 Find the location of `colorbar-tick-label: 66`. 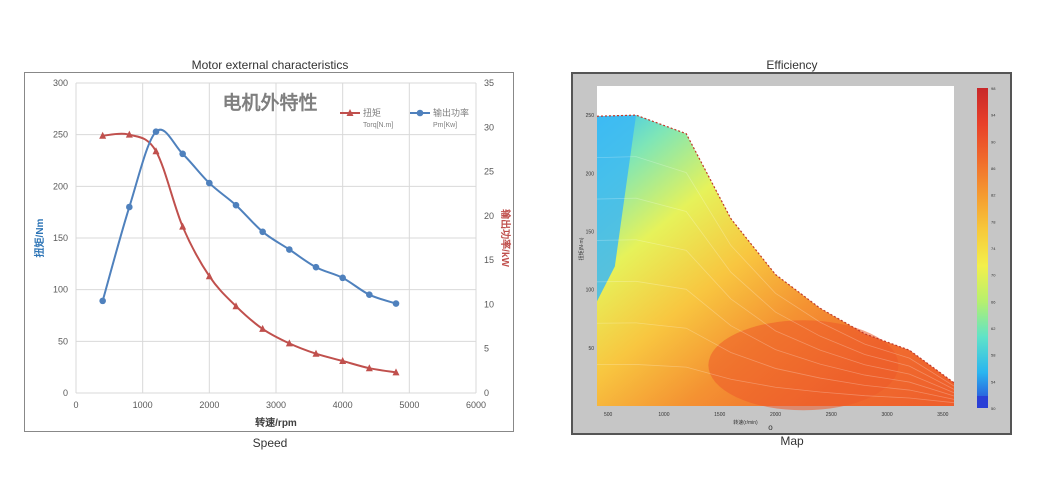

colorbar-tick-label: 66 is located at coordinates (993, 301).